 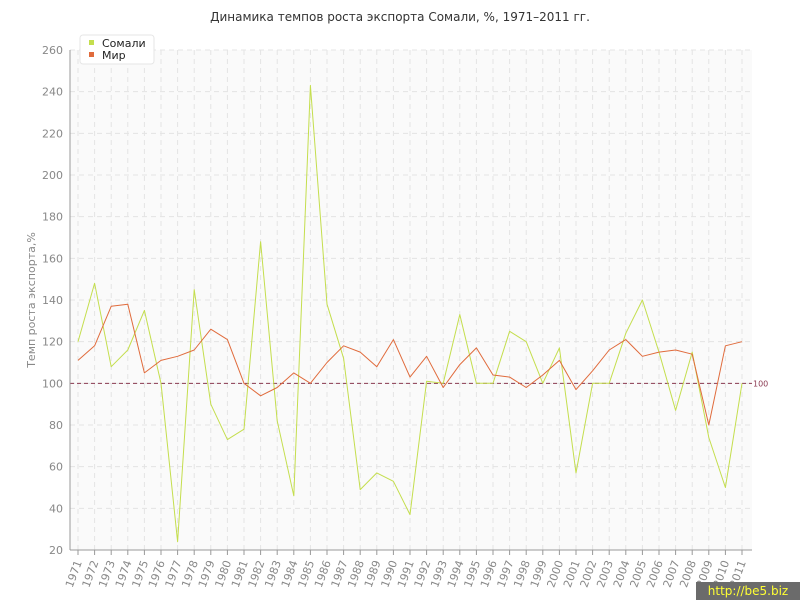 I want to click on y-tick-label: 100, so click(x=52, y=383).